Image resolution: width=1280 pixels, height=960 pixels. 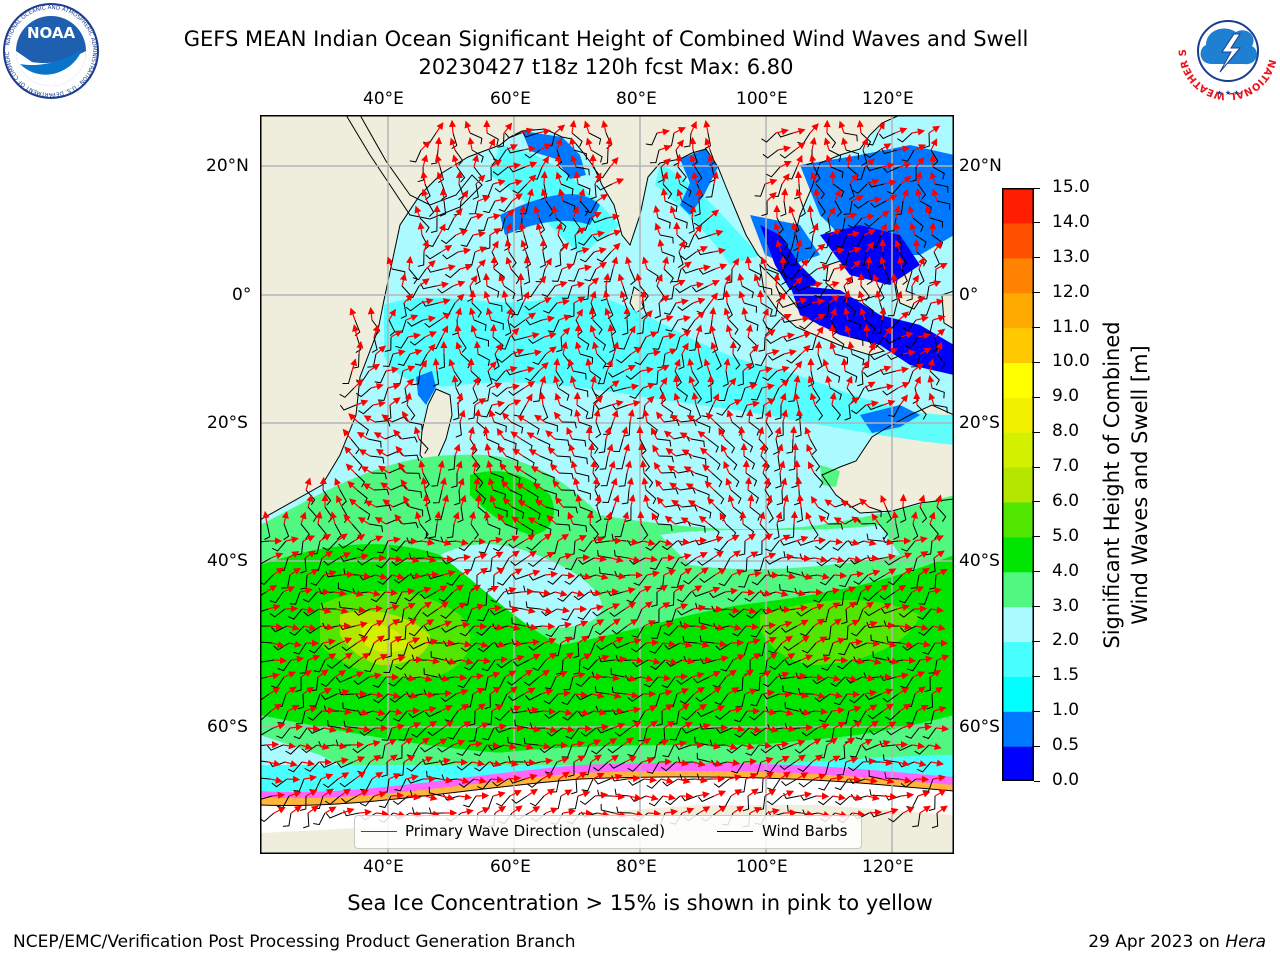 I want to click on footer-date: 29 Apr 2023 on Hera, so click(x=1177, y=942).